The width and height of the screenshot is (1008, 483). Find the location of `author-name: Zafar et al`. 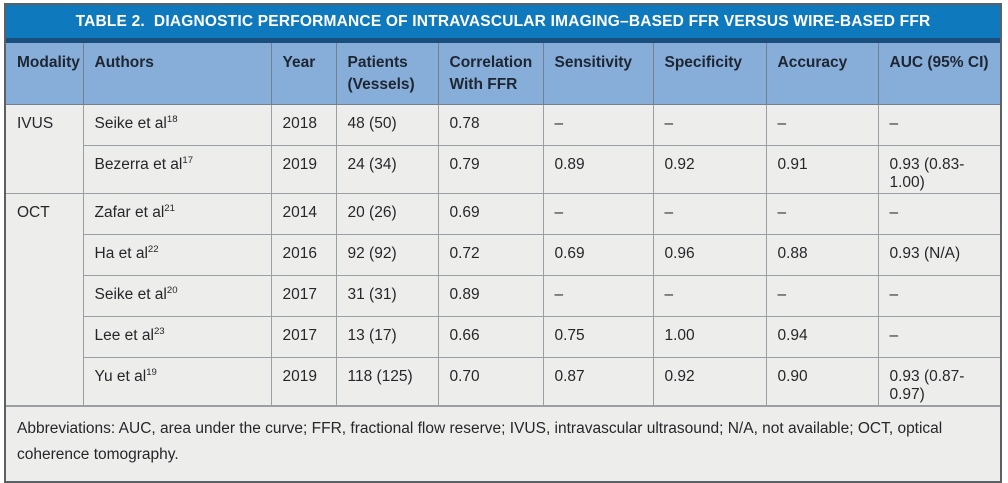

author-name: Zafar et al is located at coordinates (129, 212).